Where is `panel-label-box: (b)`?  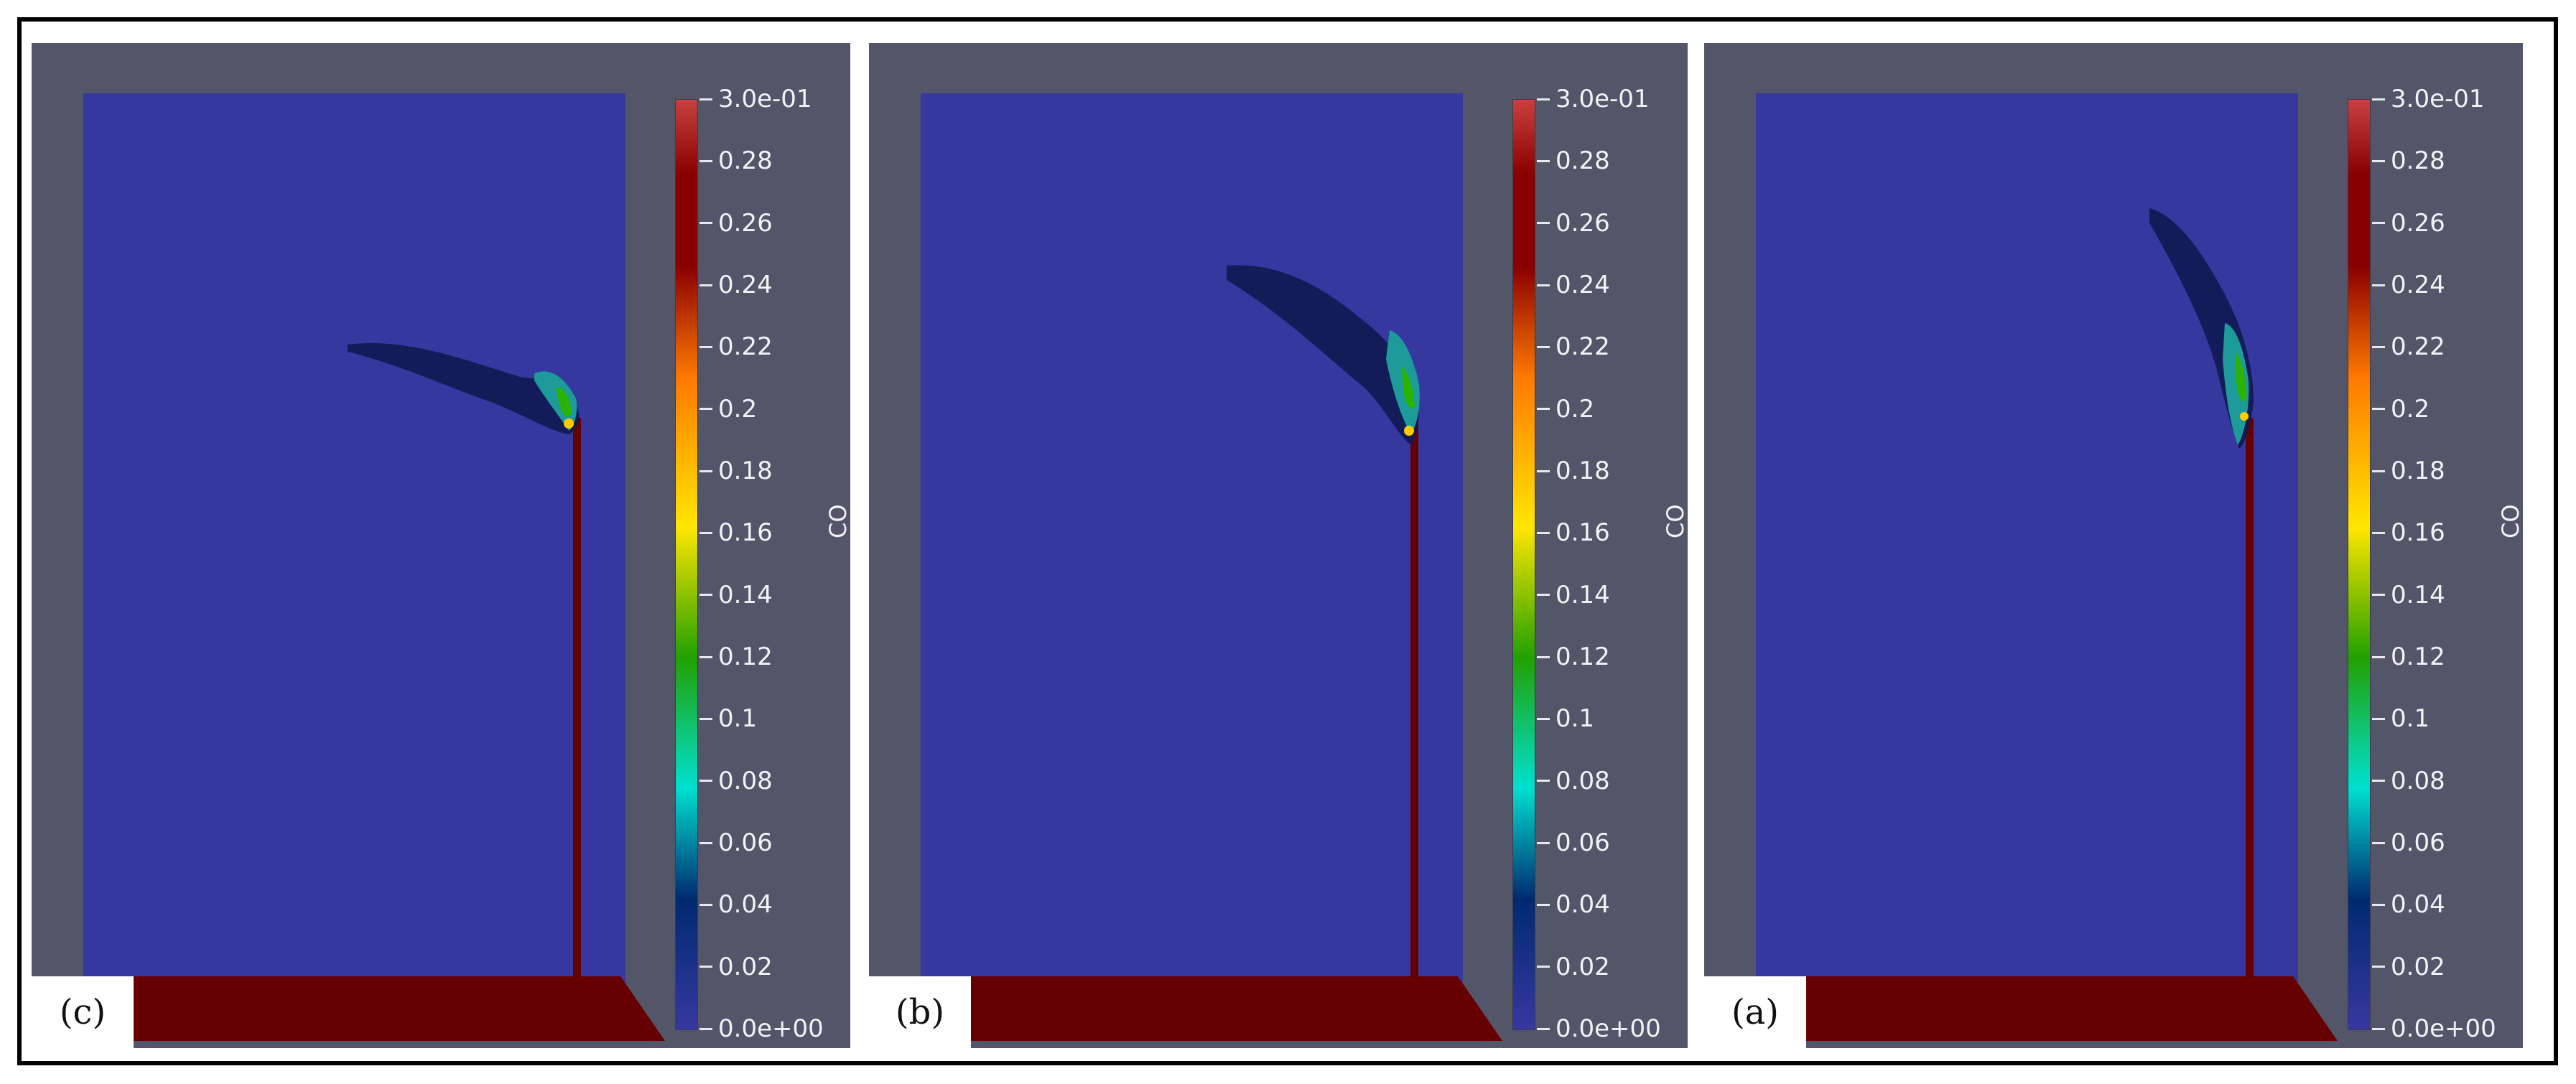 panel-label-box: (b) is located at coordinates (920, 1012).